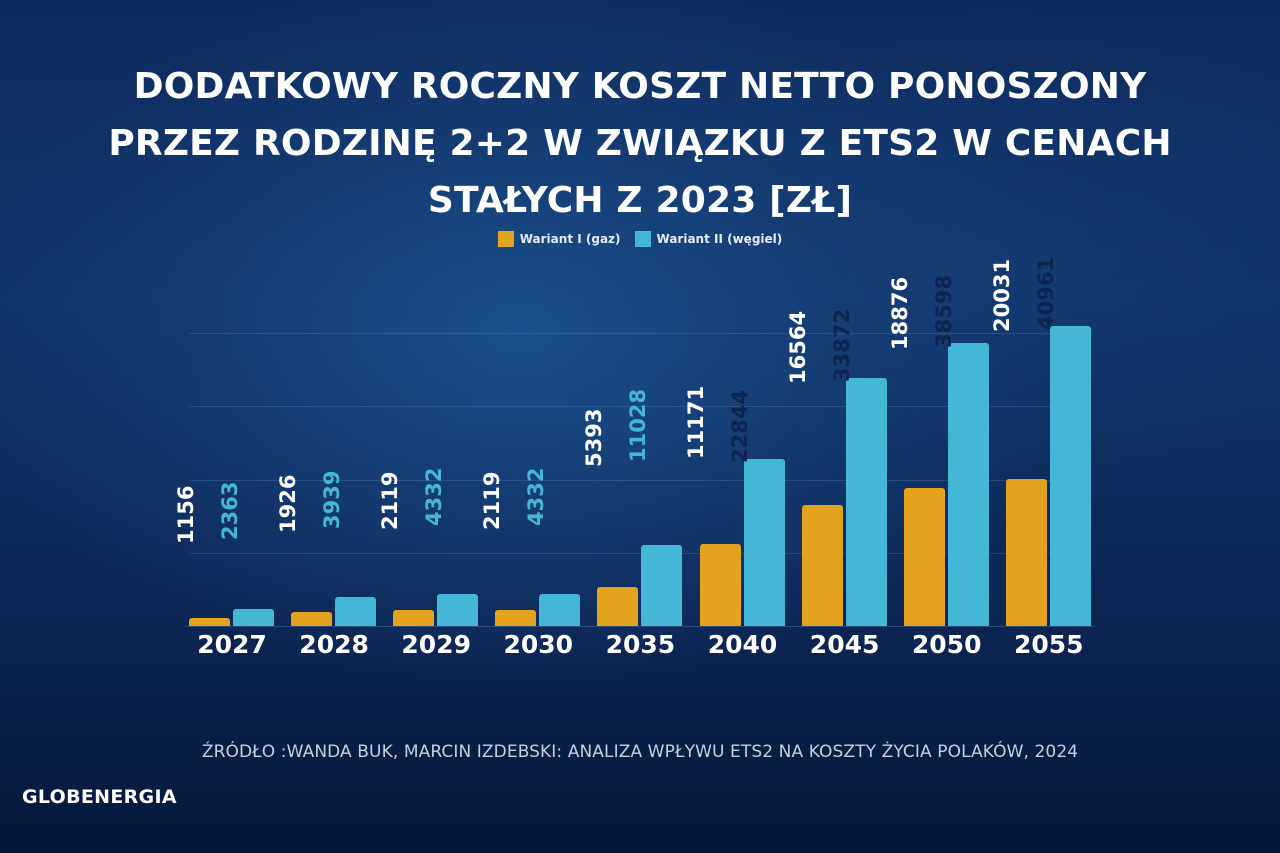 Image resolution: width=1280 pixels, height=853 pixels. What do you see at coordinates (640, 200) in the screenshot?
I see `title-line-3: STAŁYCH Z 2023 [ZŁ]` at bounding box center [640, 200].